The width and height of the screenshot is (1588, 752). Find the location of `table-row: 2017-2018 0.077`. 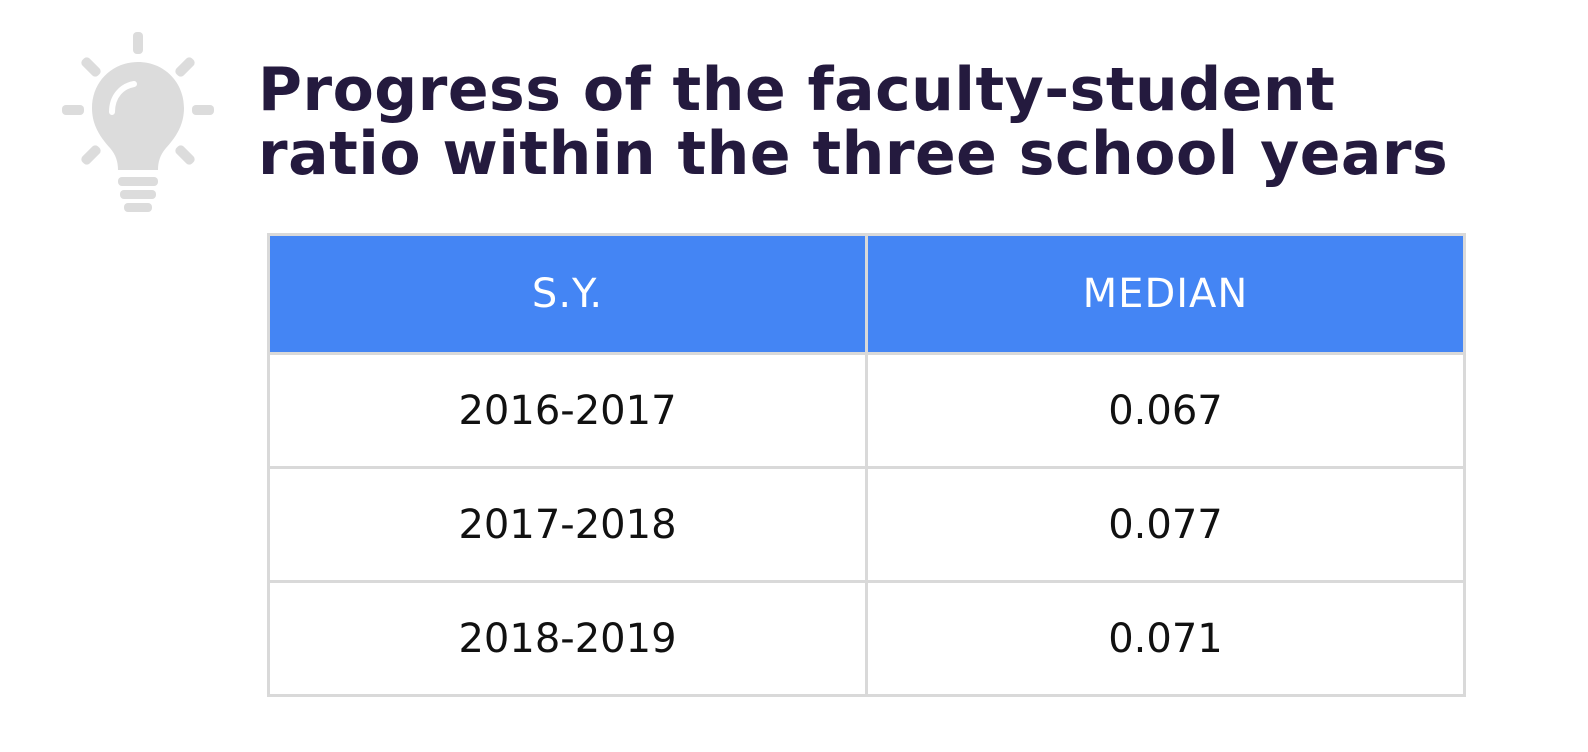

table-row: 2017-2018 0.077 is located at coordinates (866, 524).